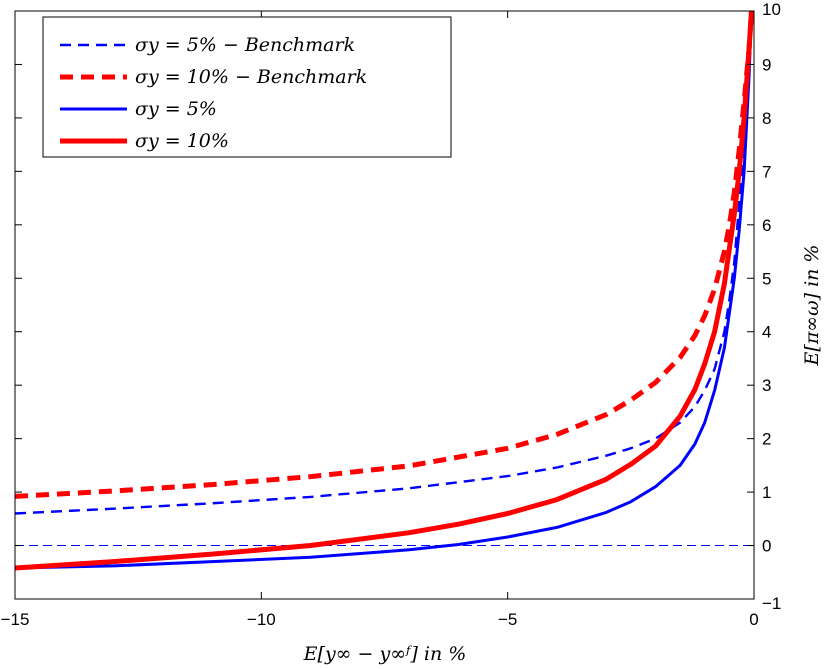  I want to click on y-tick-label: −1, so click(771, 603).